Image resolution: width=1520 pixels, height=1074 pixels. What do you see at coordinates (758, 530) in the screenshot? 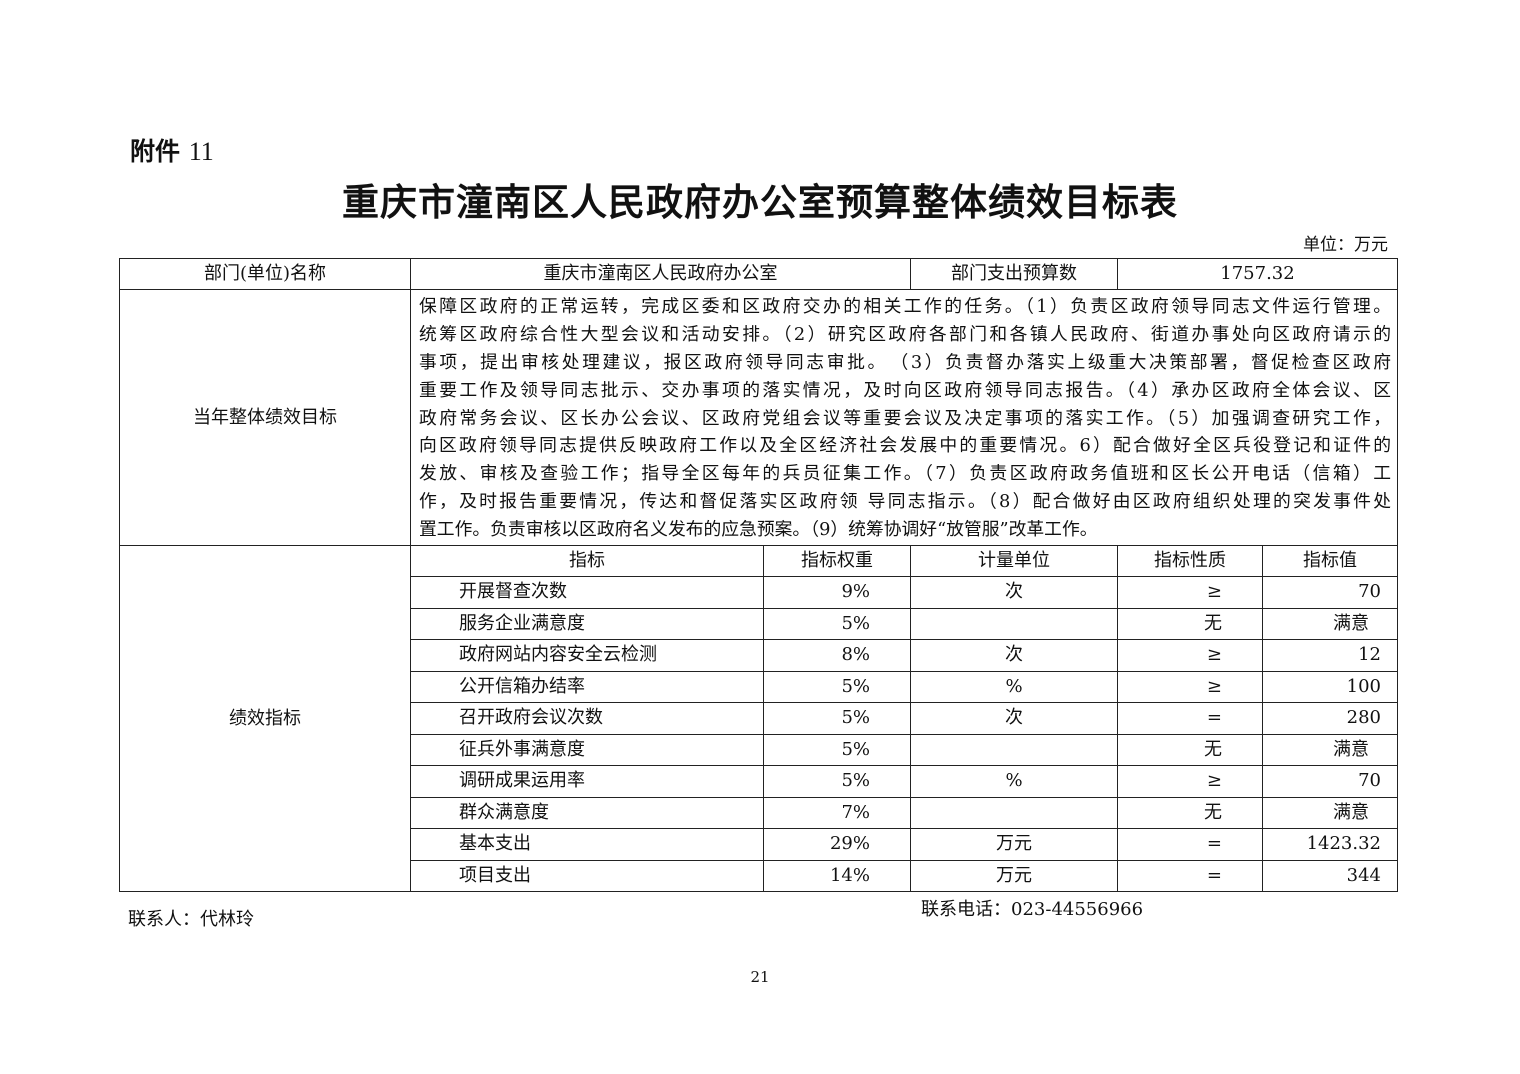
I see `objective-line: 置工作。负责审核以区政府名义发布的应急预案。（9）统筹协调好“放管服”改革工作。` at bounding box center [758, 530].